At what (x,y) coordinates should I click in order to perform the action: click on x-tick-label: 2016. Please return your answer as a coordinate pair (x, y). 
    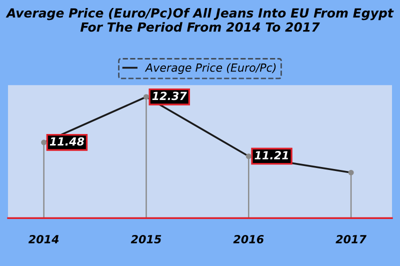
    Looking at the image, I should click on (248, 239).